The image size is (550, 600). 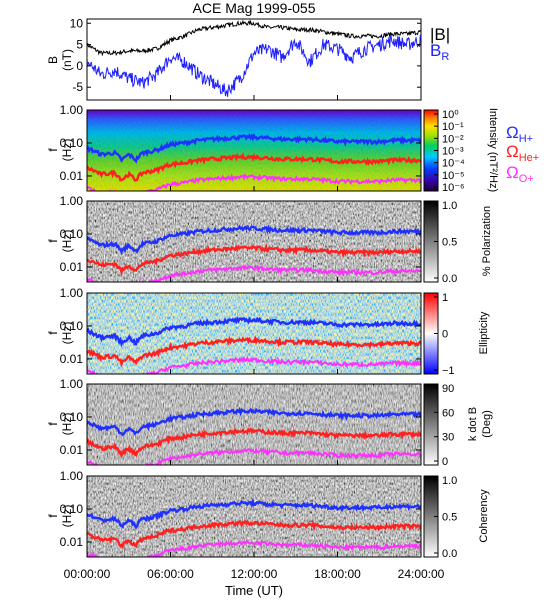 What do you see at coordinates (77, 23) in the screenshot?
I see `b-field-y-tick-label: 10` at bounding box center [77, 23].